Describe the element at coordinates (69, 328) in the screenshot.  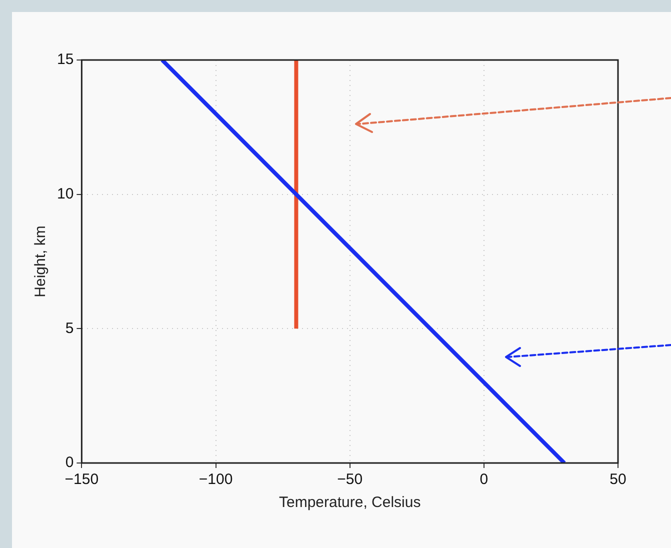
I see `y-tick-label: 5` at that location.